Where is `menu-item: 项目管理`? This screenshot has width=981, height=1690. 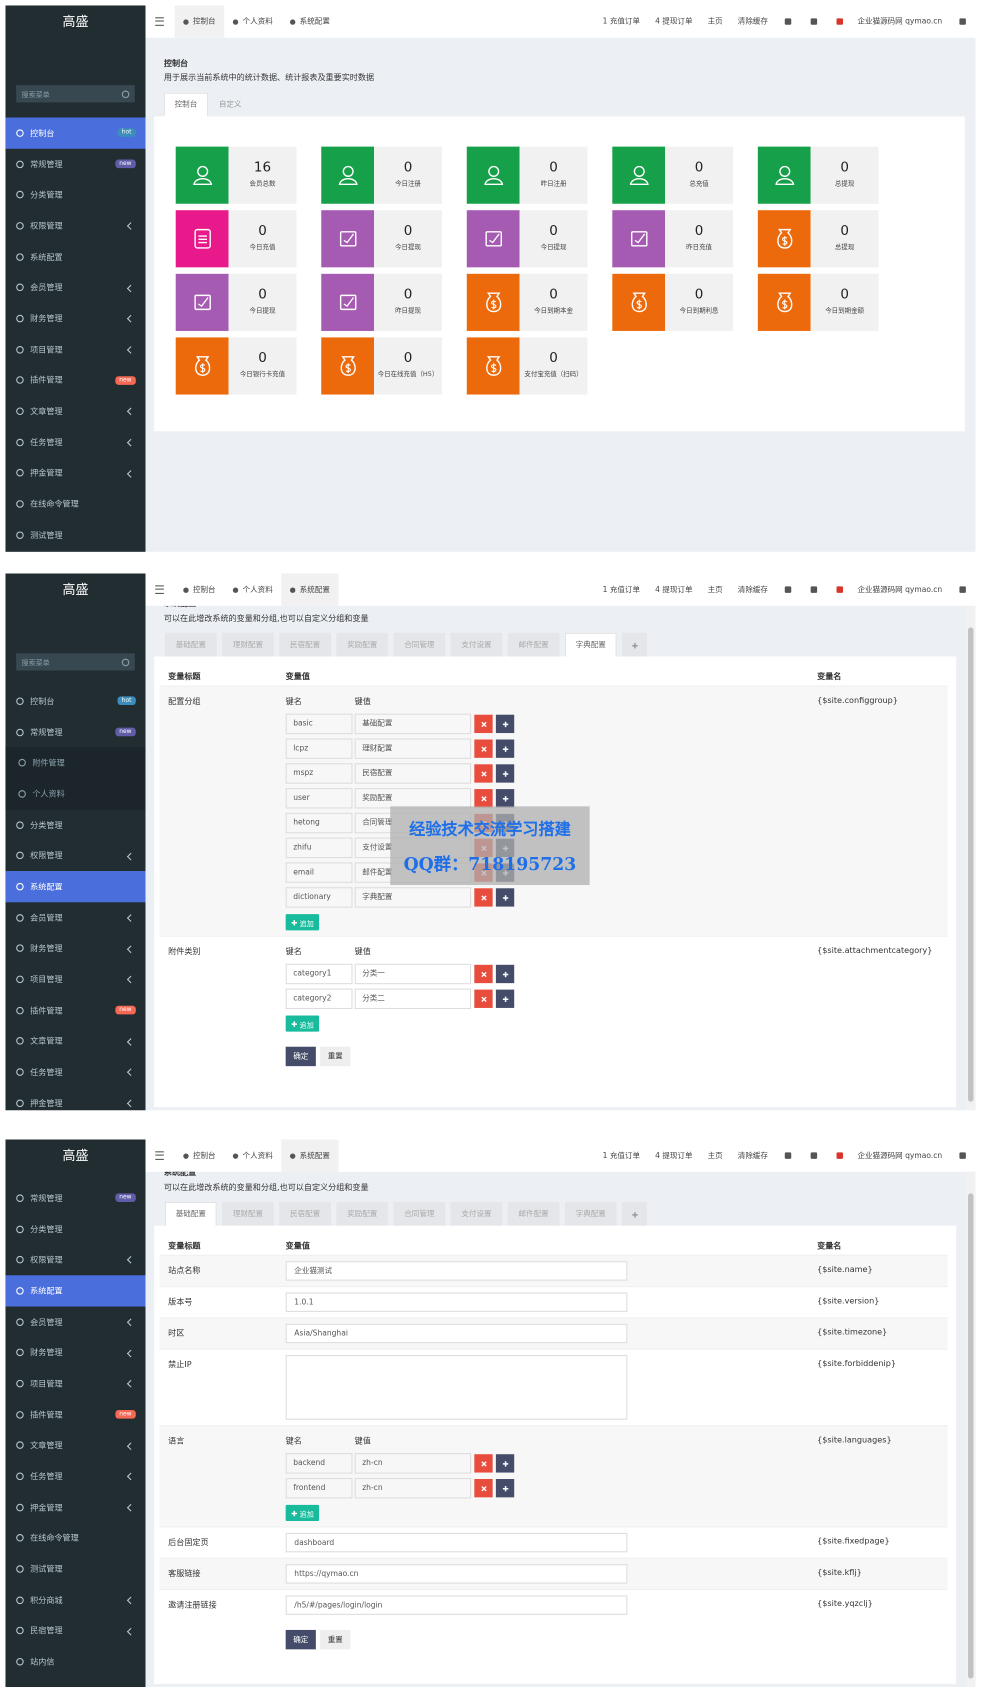
menu-item: 项目管理 is located at coordinates (75, 349).